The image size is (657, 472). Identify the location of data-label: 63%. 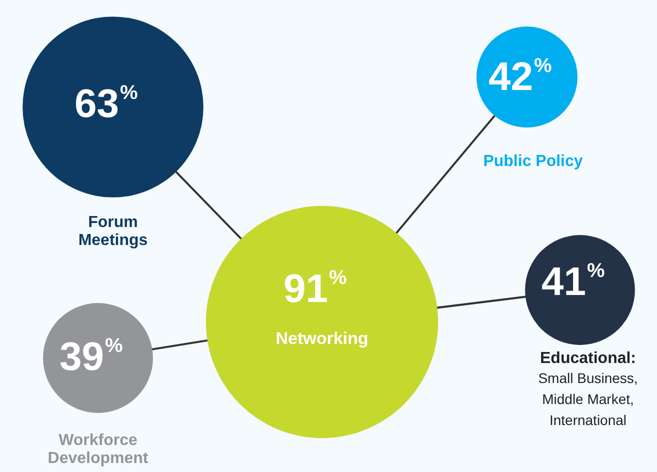
(106, 104).